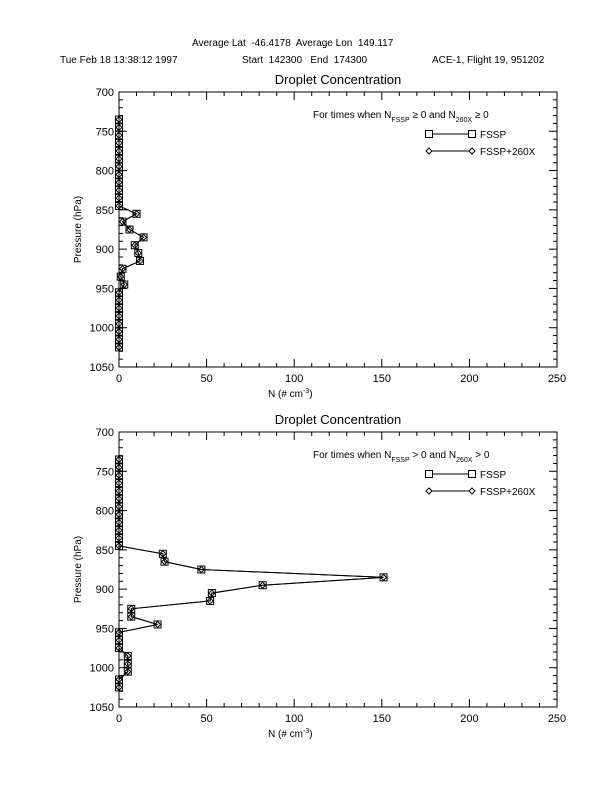 The image size is (612, 792). Describe the element at coordinates (401, 117) in the screenshot. I see `condition-text: For times when NFSSP ≥ 0 and N260X ≥ 0` at that location.